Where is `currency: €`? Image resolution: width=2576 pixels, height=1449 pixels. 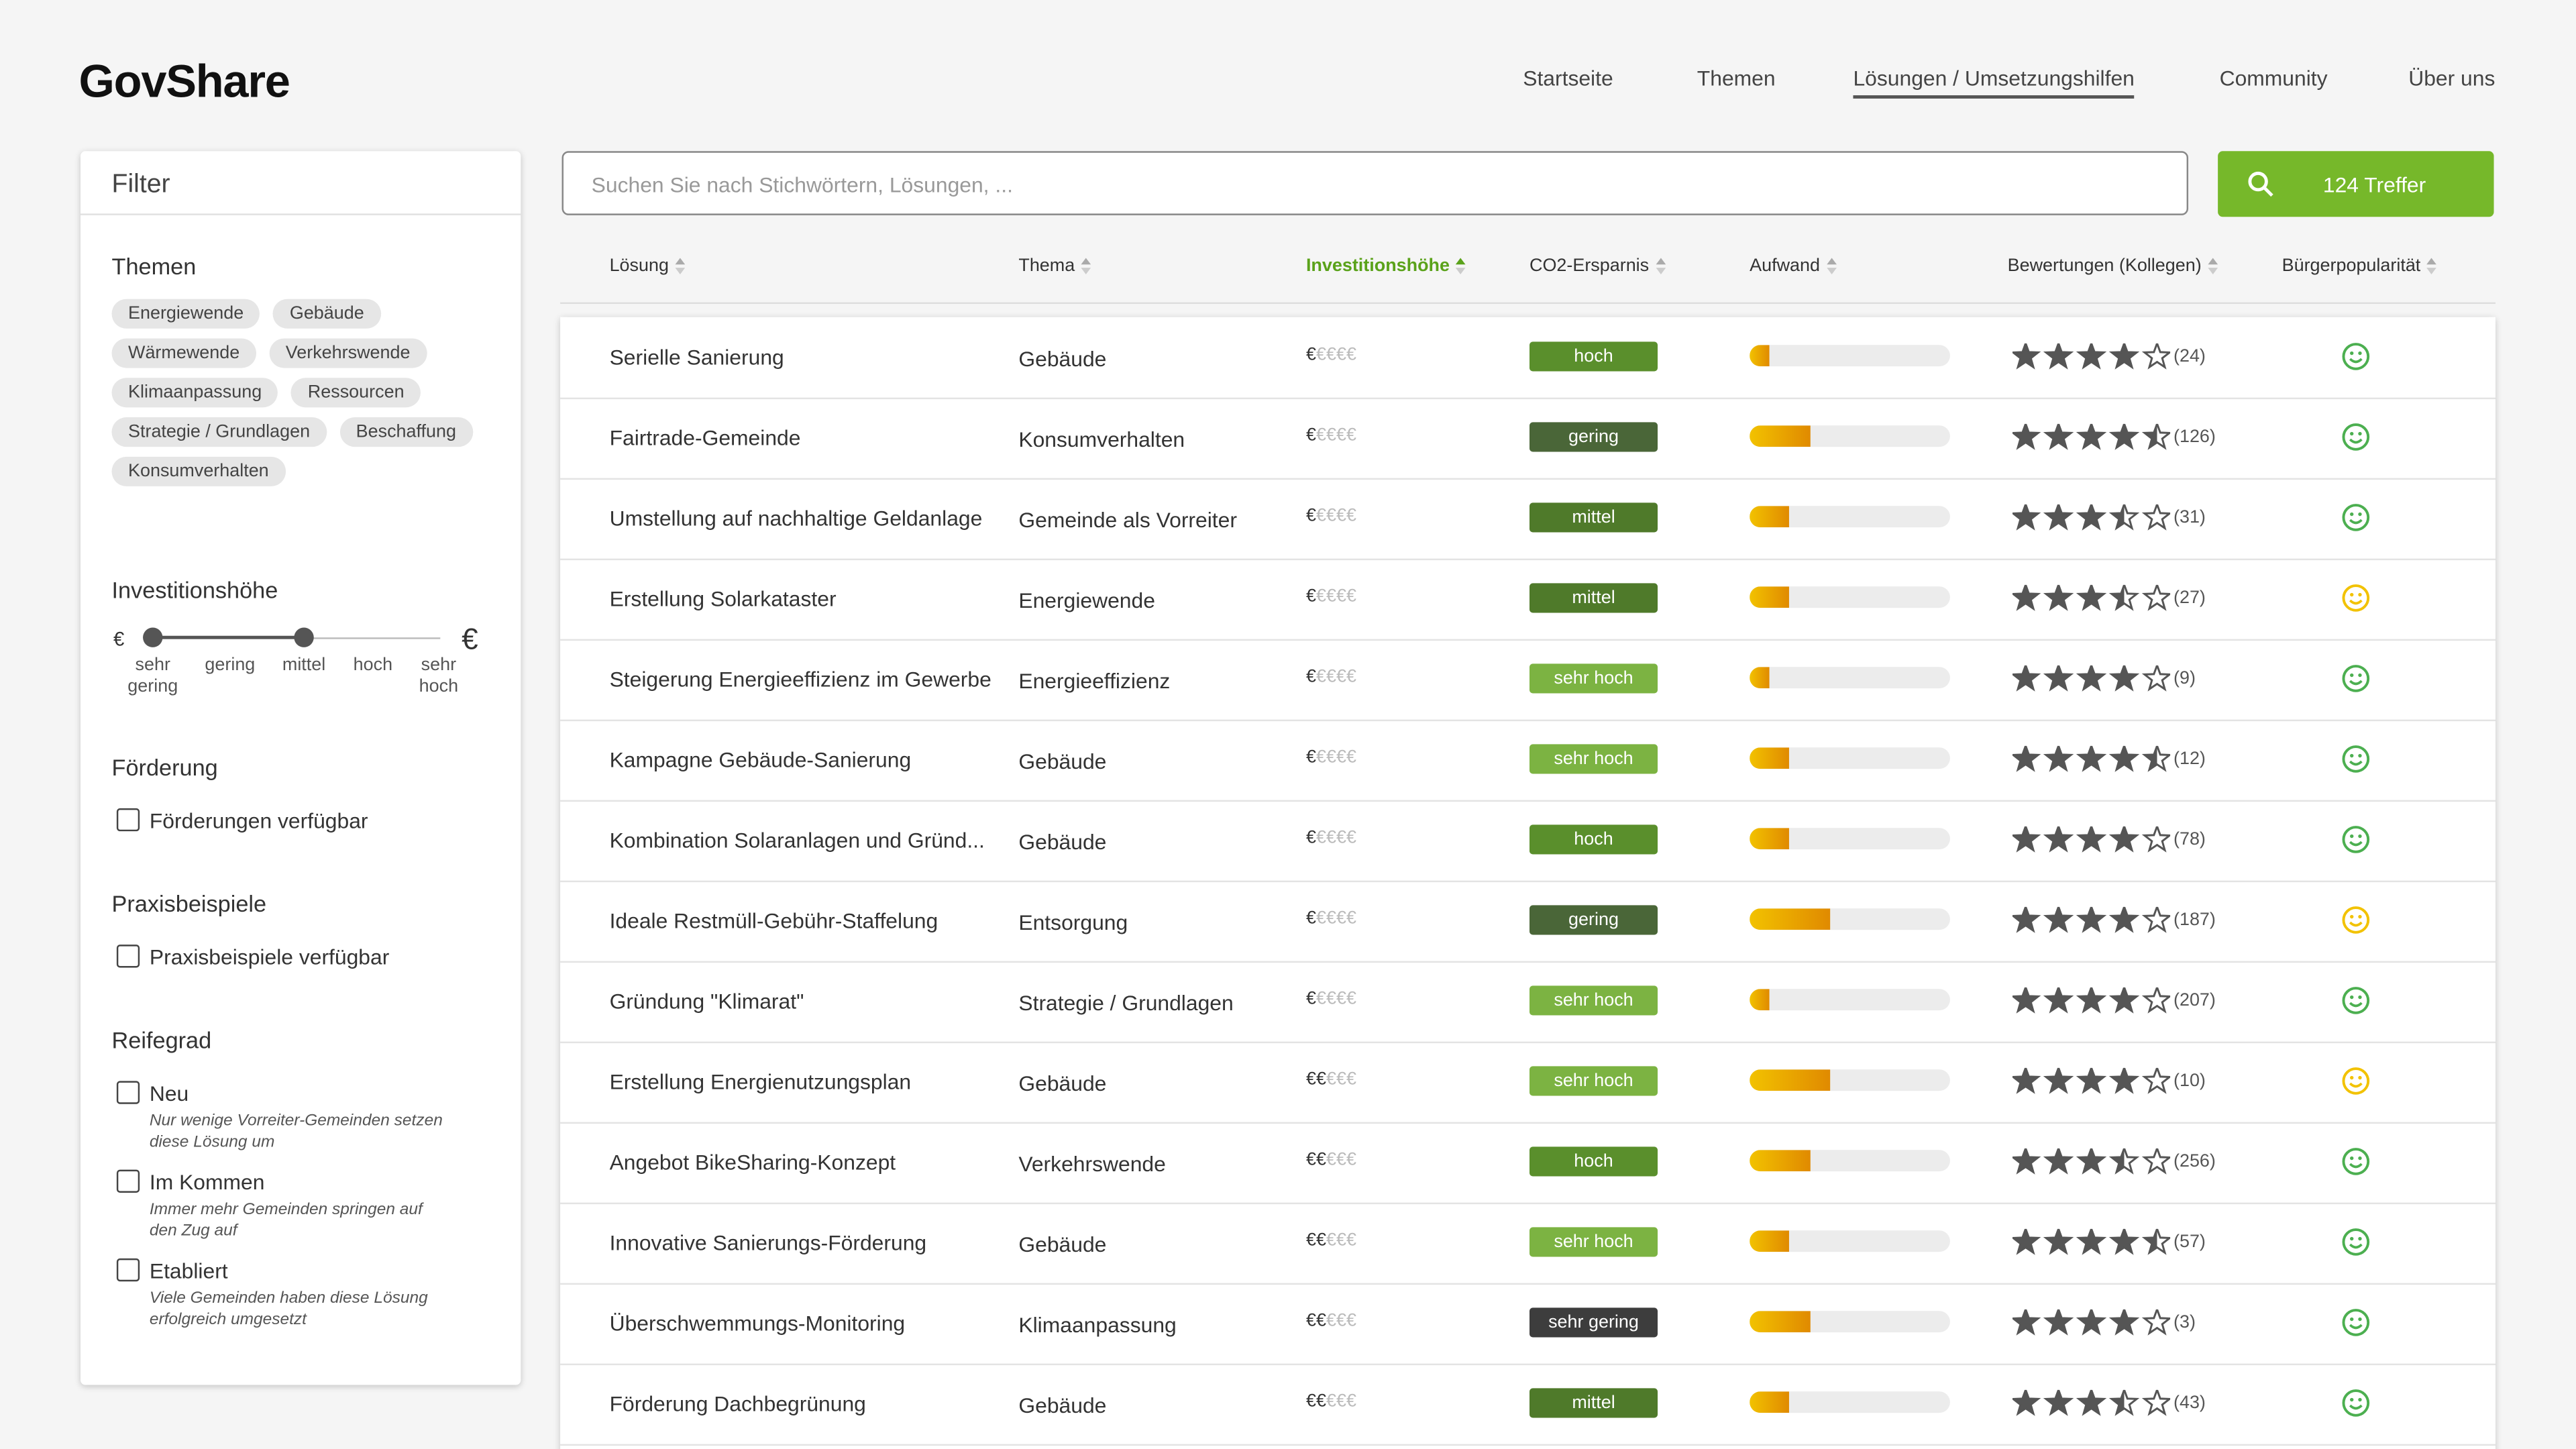 currency: € is located at coordinates (119, 639).